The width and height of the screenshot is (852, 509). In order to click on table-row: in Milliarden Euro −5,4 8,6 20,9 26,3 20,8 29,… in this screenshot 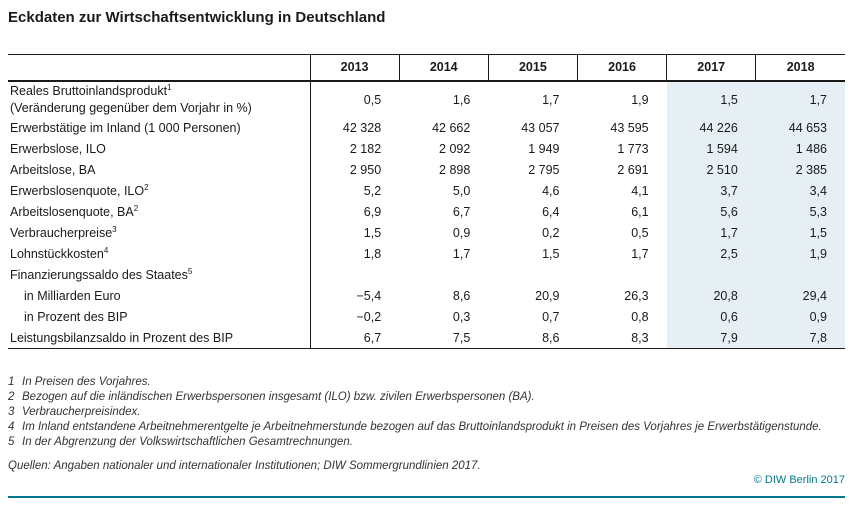, I will do `click(426, 296)`.